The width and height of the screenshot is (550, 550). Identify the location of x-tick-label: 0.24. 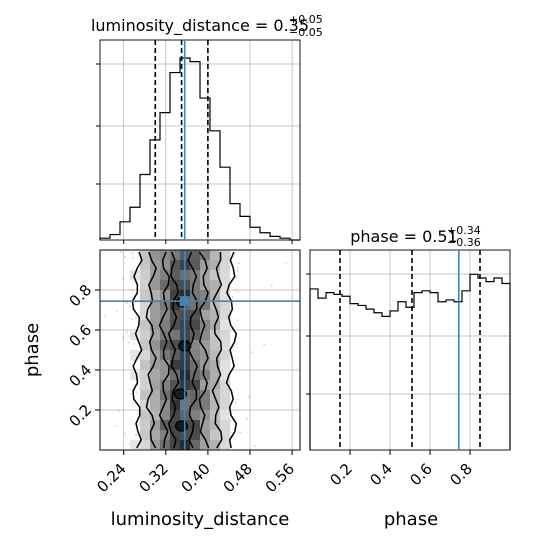
(111, 478).